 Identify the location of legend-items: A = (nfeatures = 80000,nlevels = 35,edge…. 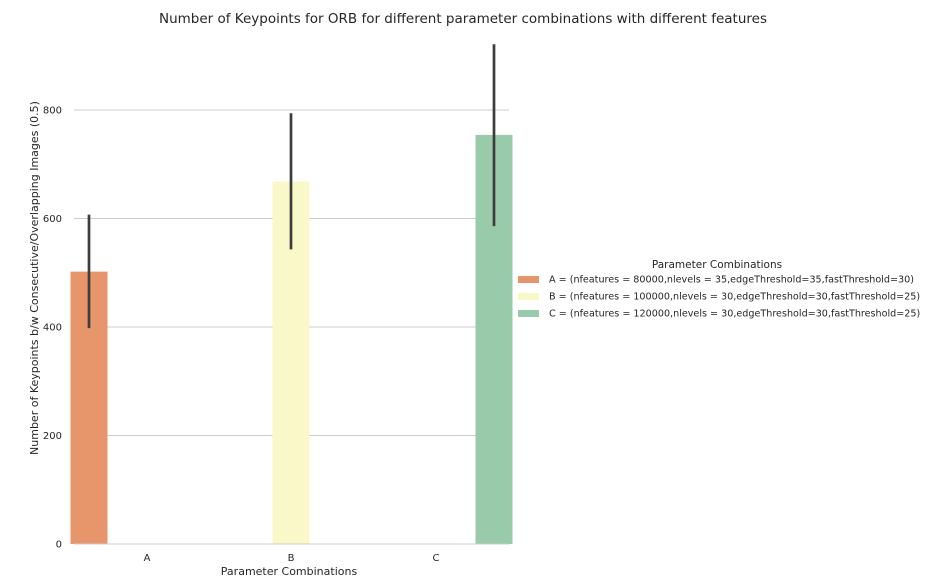
(719, 297).